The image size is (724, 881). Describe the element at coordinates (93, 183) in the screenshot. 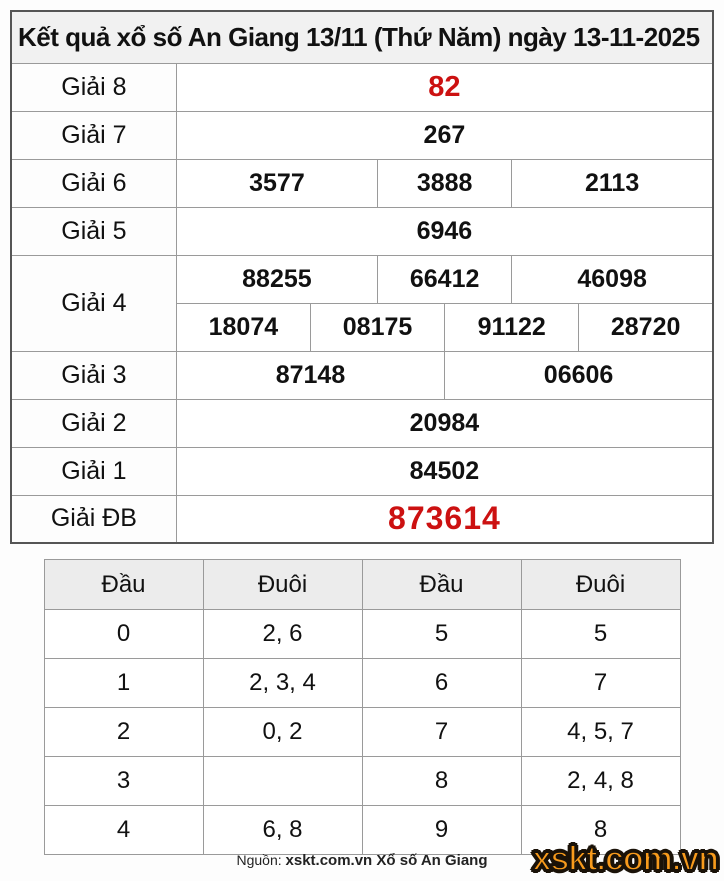

I see `prize-label: Giải 6` at that location.